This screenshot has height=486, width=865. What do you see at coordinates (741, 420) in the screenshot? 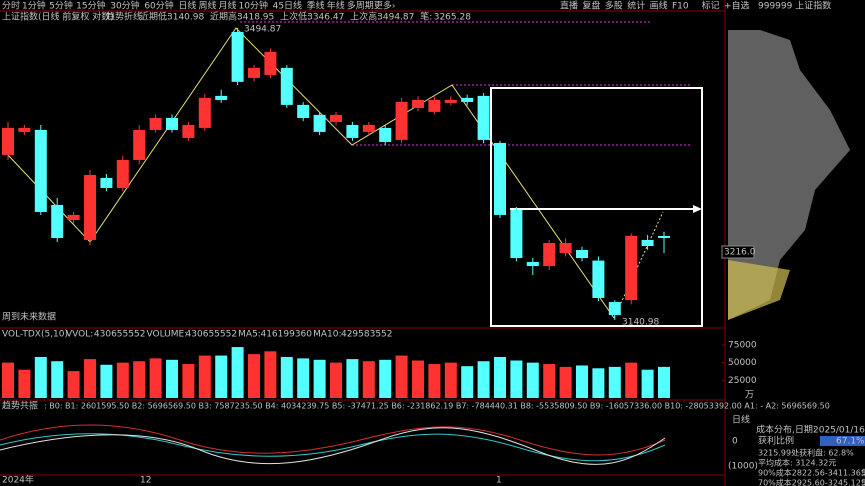
I see `panel-period: 日线` at bounding box center [741, 420].